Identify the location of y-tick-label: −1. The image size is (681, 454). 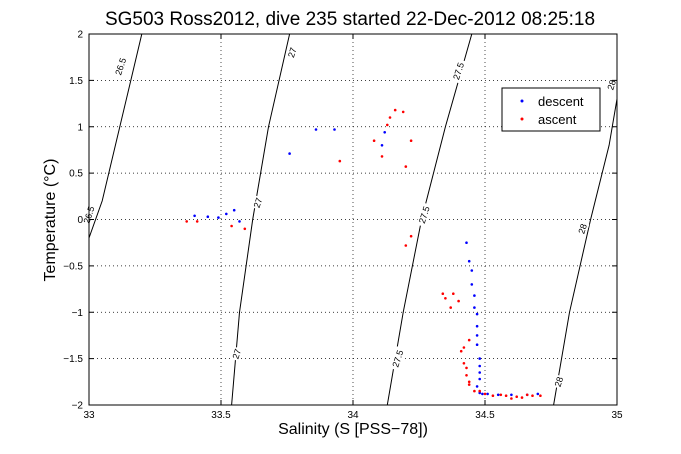
(78, 313).